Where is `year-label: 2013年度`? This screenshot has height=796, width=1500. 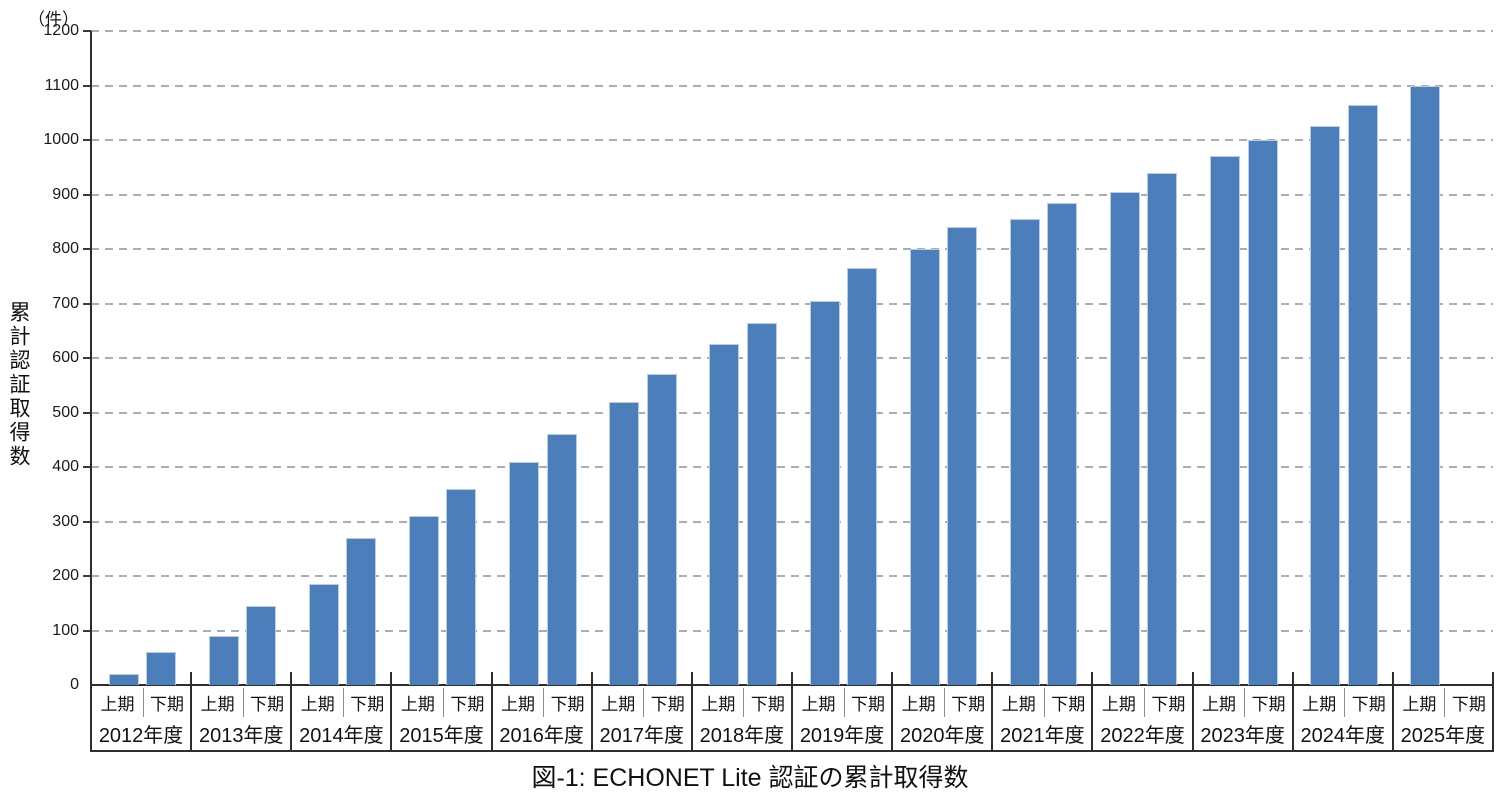 year-label: 2013年度 is located at coordinates (241, 736).